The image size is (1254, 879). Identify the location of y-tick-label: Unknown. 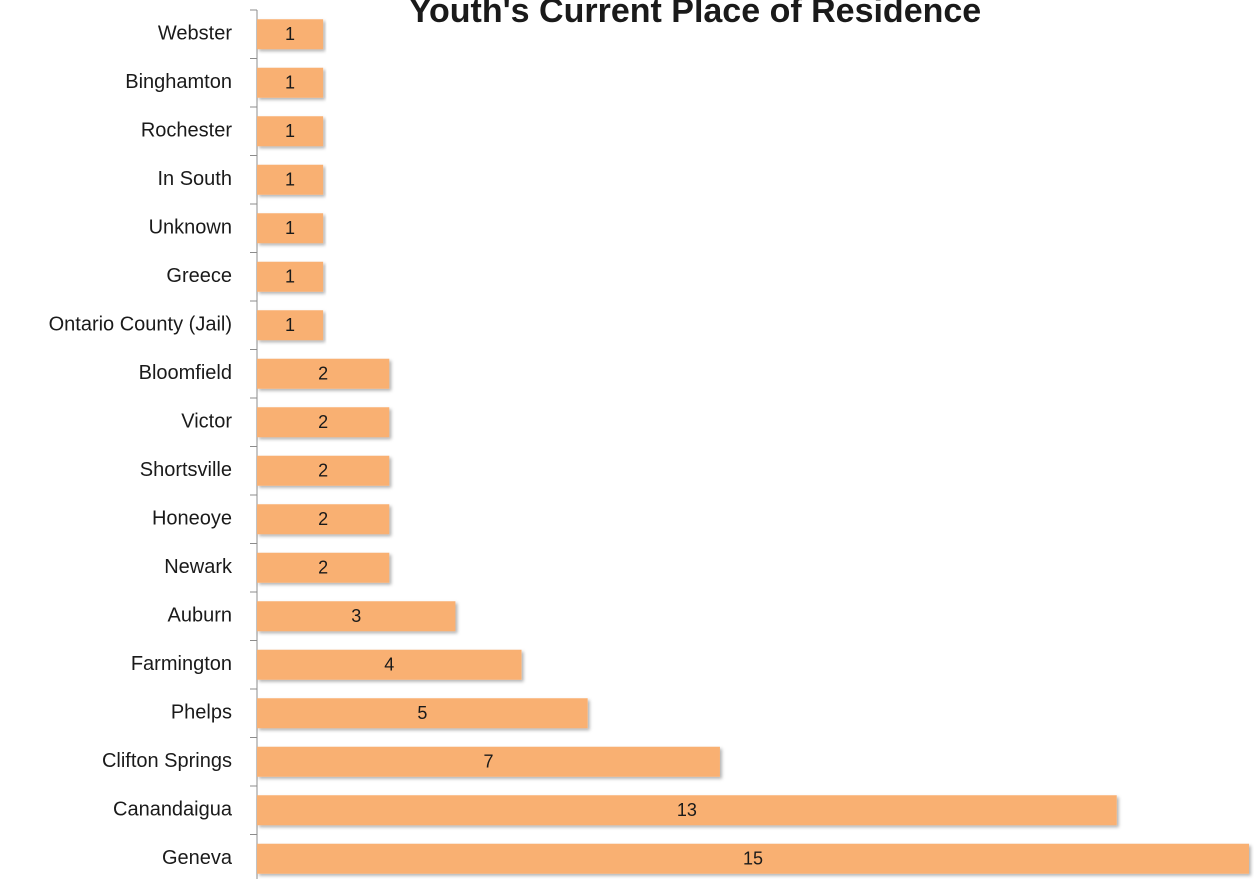
(190, 228).